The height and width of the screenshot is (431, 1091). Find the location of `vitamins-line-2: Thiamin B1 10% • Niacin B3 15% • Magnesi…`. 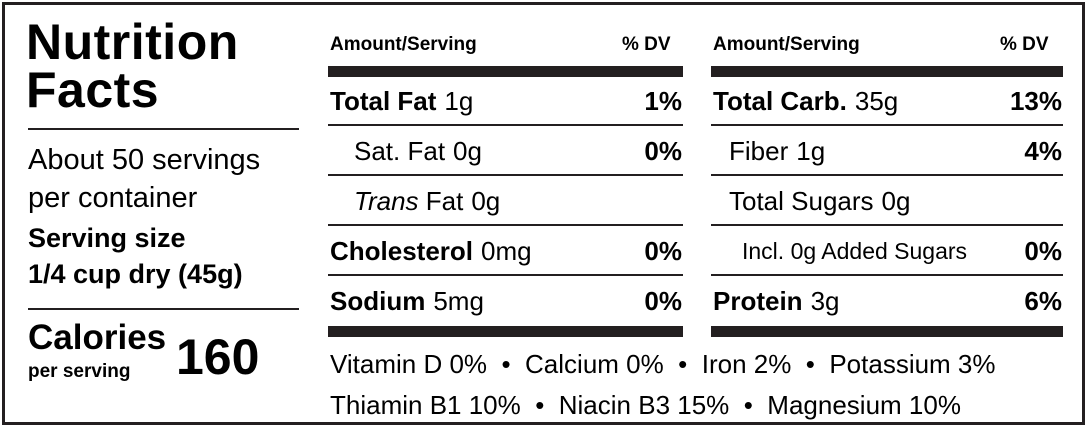

vitamins-line-2: Thiamin B1 10% • Niacin B3 15% • Magnesi… is located at coordinates (645, 405).